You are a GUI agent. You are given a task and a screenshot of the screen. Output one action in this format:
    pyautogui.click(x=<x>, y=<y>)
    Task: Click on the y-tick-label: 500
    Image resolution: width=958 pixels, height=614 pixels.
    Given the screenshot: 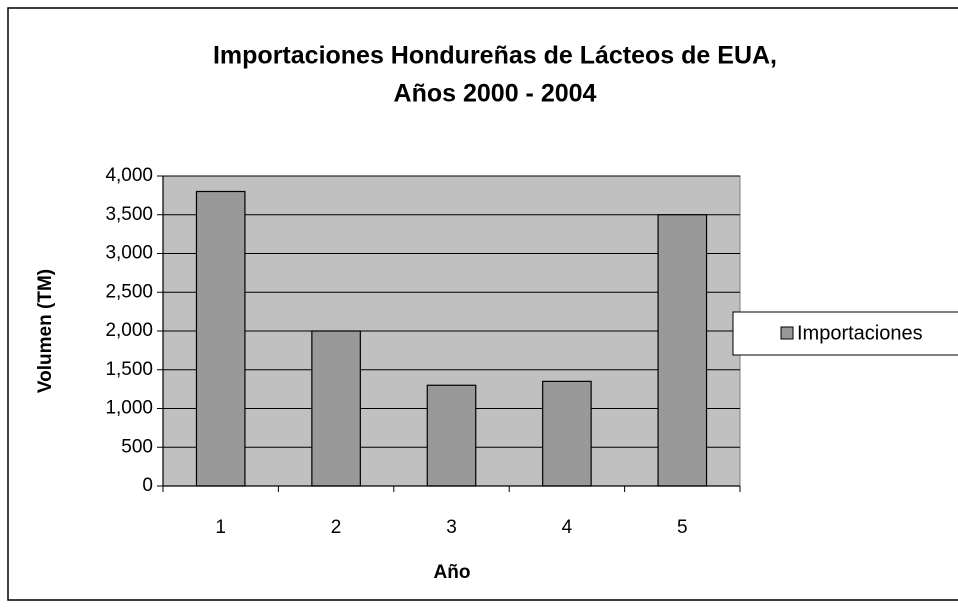 What is the action you would take?
    pyautogui.click(x=137, y=446)
    